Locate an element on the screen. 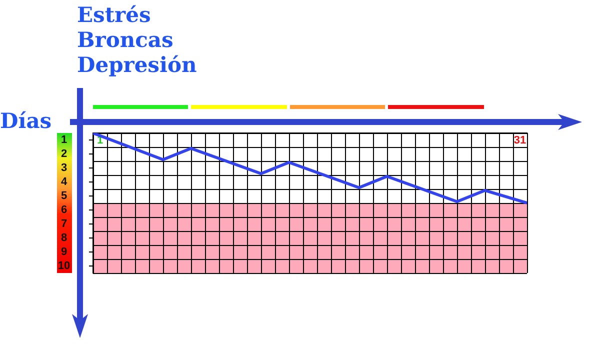  y-tick-label: 2 is located at coordinates (64, 154).